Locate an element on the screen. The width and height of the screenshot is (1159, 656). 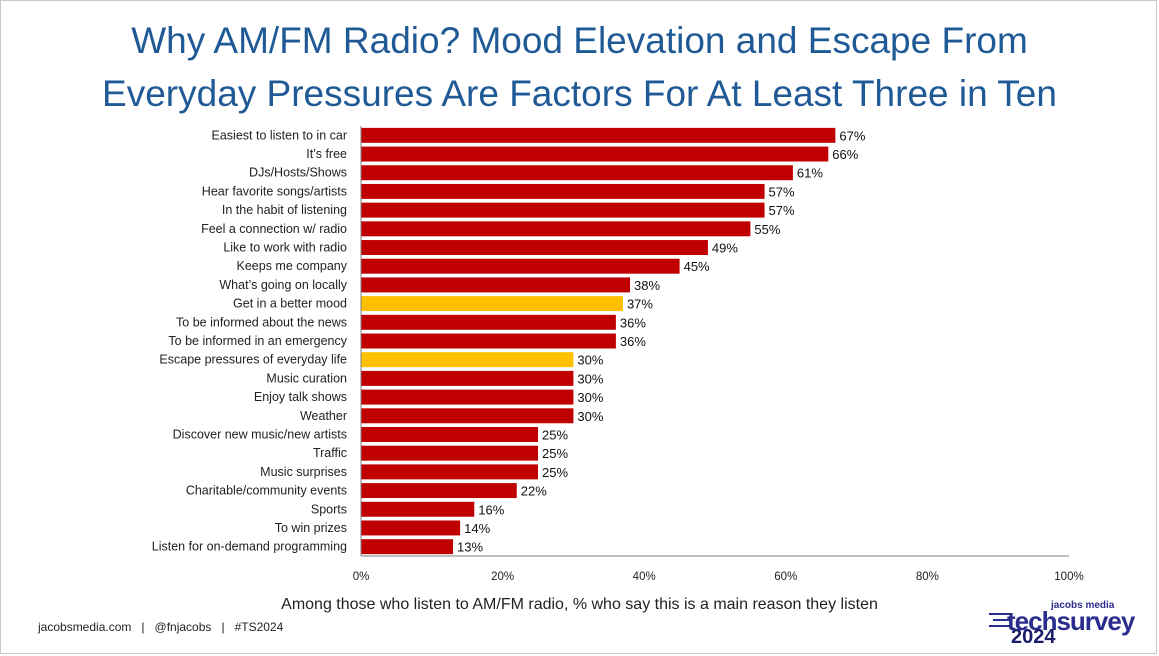
x-tick-label: 20% is located at coordinates (502, 577).